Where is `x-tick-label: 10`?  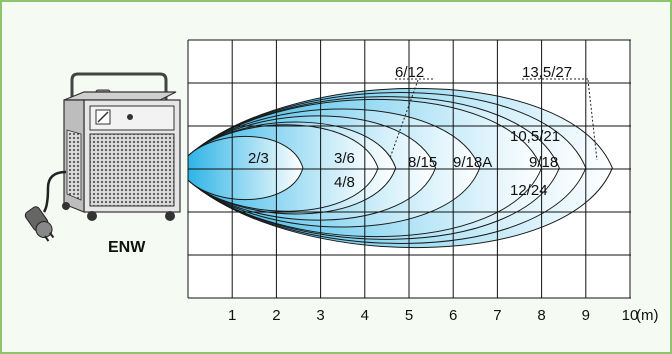 x-tick-label: 10 is located at coordinates (630, 315).